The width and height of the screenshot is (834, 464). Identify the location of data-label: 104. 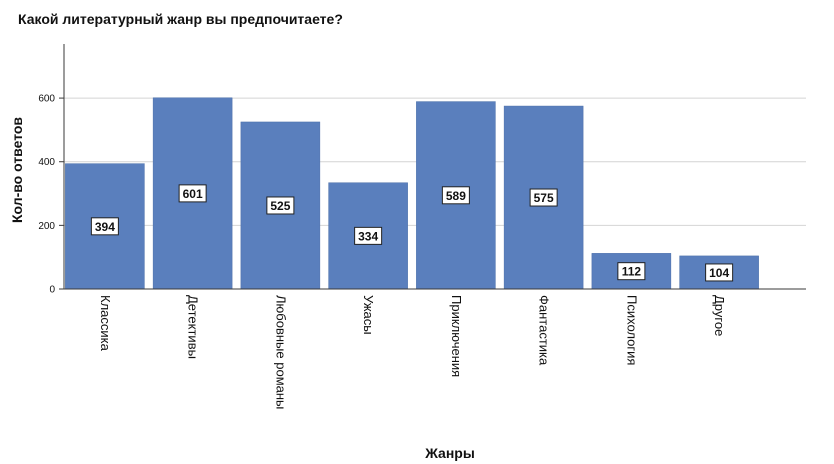
(719, 273).